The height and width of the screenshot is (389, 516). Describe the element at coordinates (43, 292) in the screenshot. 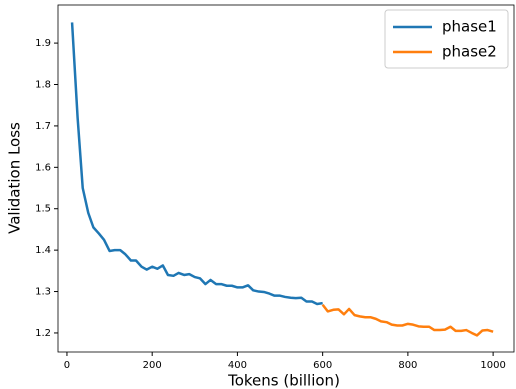

I see `y-tick-label: 1.3` at that location.